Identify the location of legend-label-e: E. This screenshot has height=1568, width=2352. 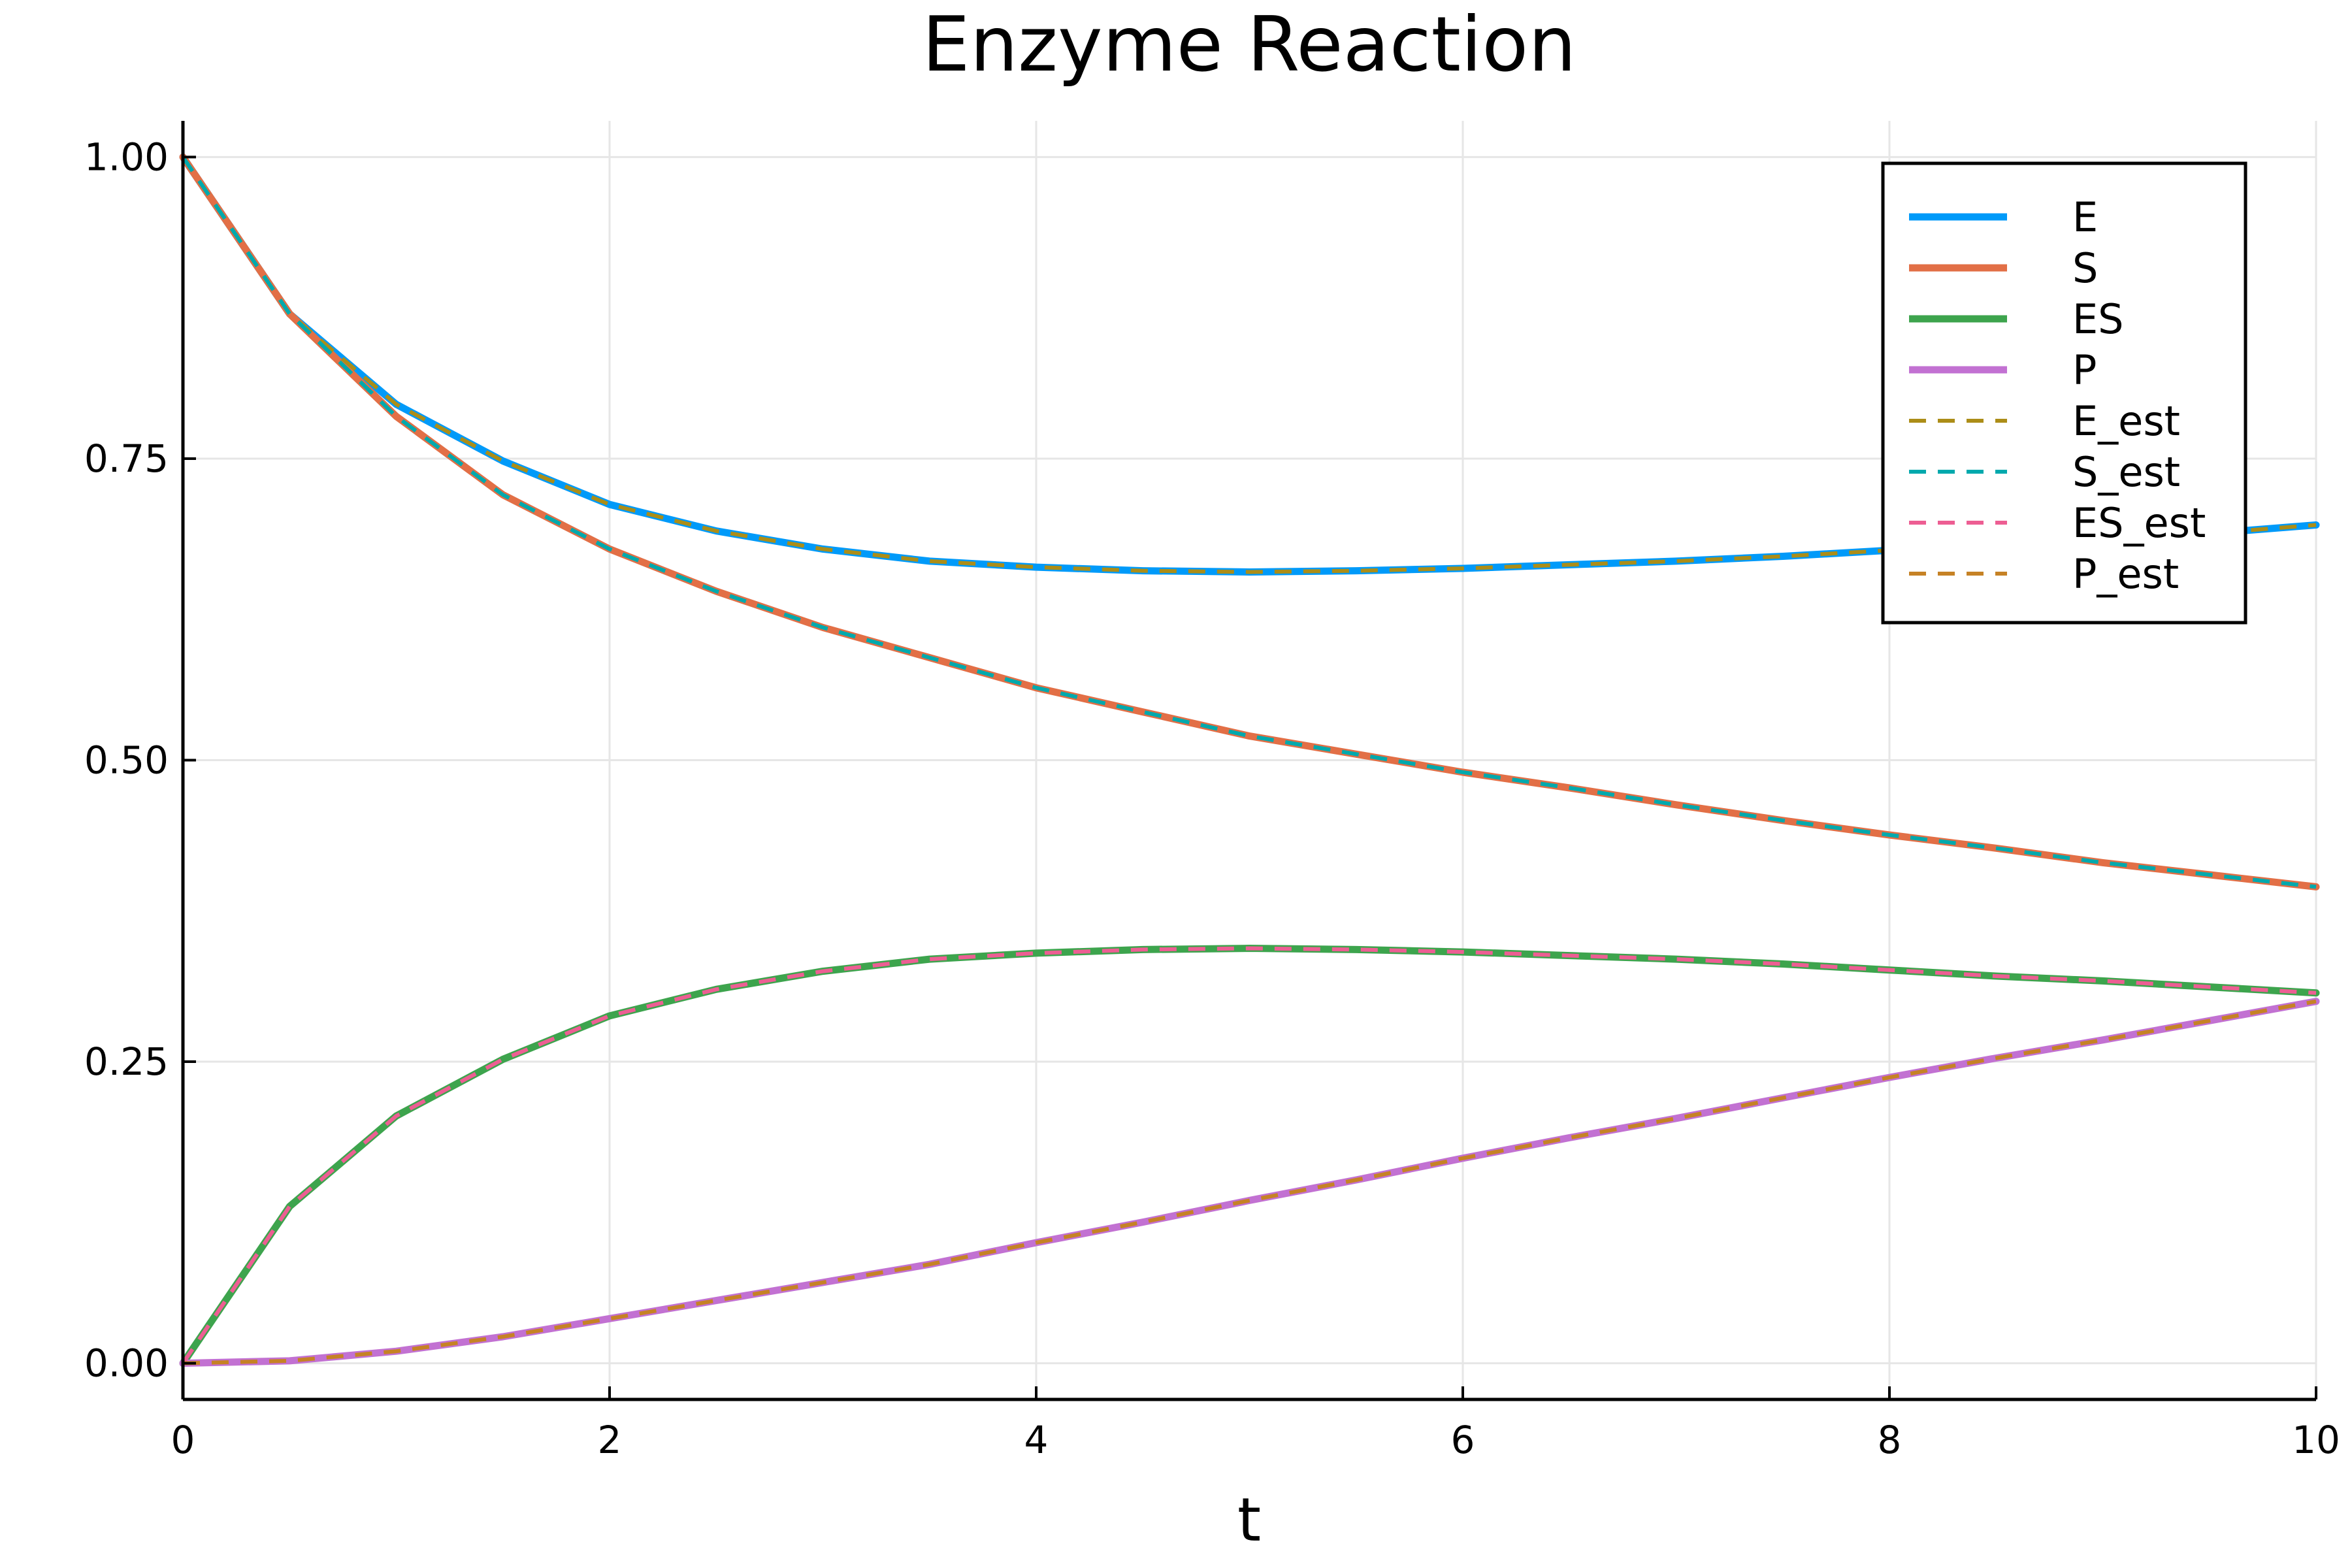
(2085, 217).